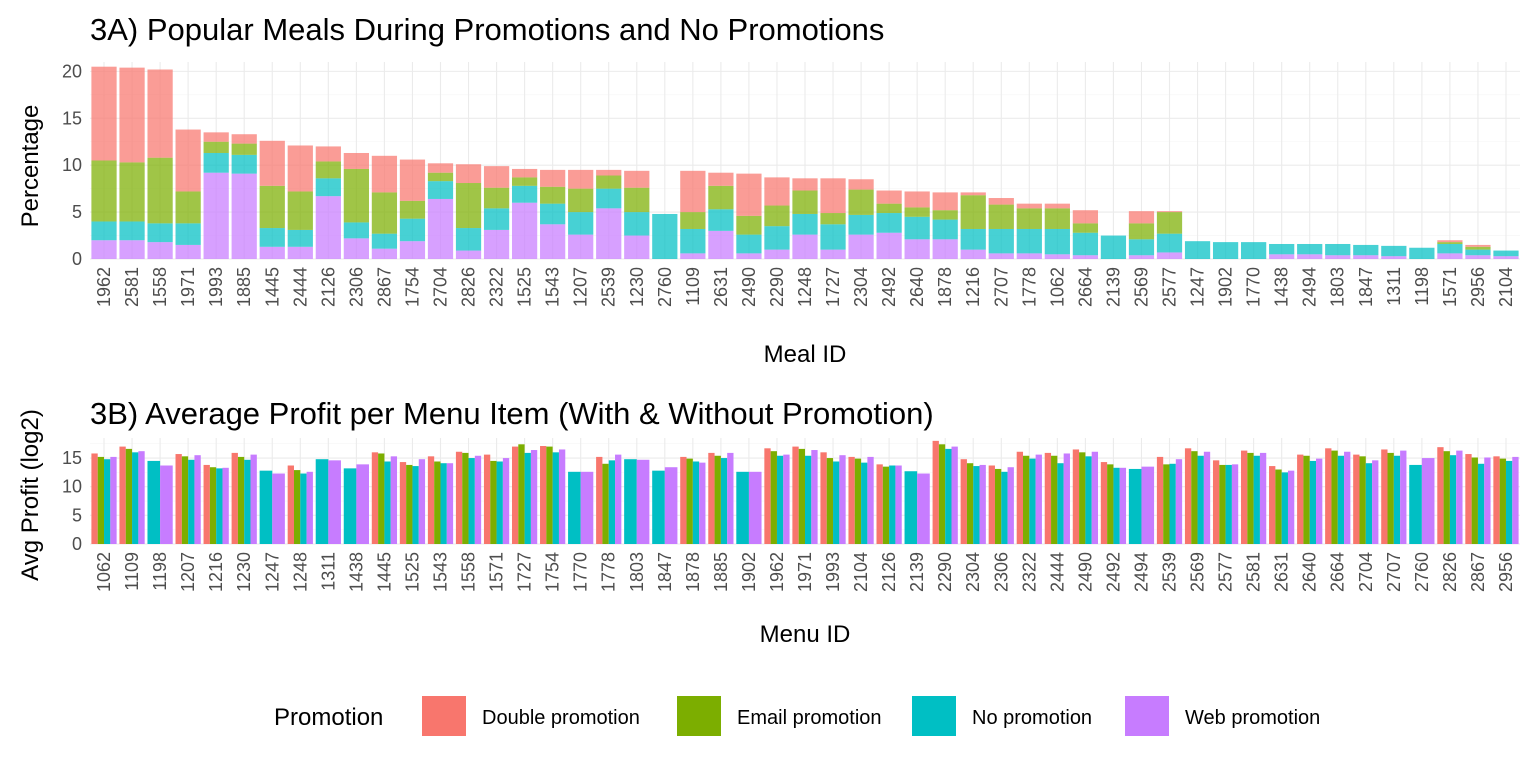  Describe the element at coordinates (247, 501) in the screenshot. I see `bar-1230-no-promotion` at that location.